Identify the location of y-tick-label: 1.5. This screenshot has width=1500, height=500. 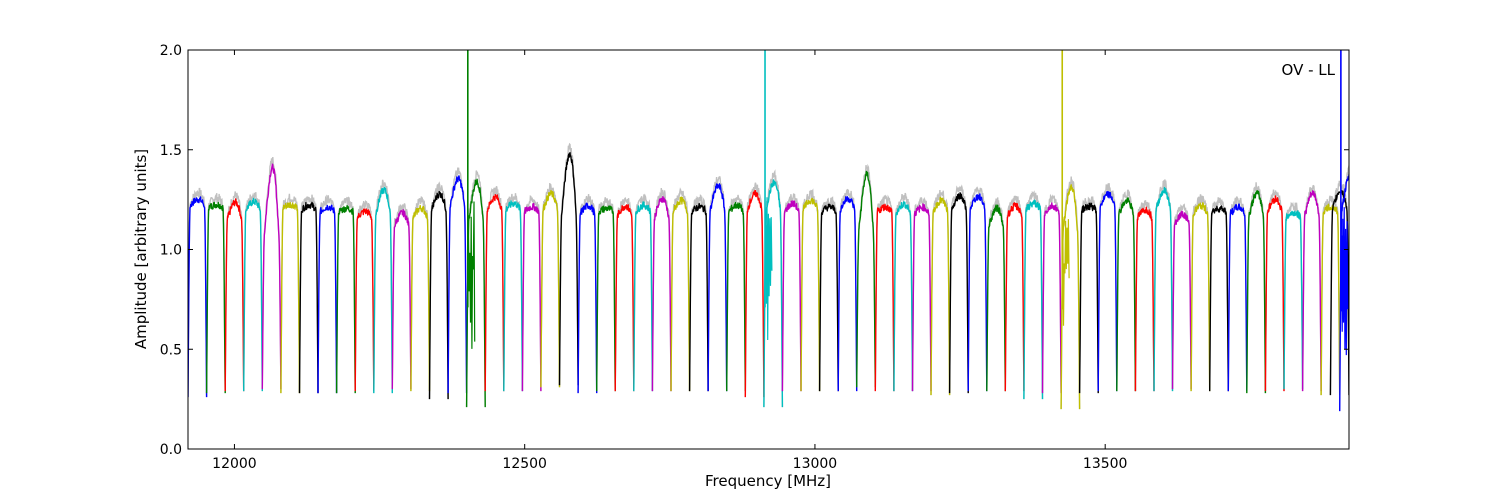
(171, 151).